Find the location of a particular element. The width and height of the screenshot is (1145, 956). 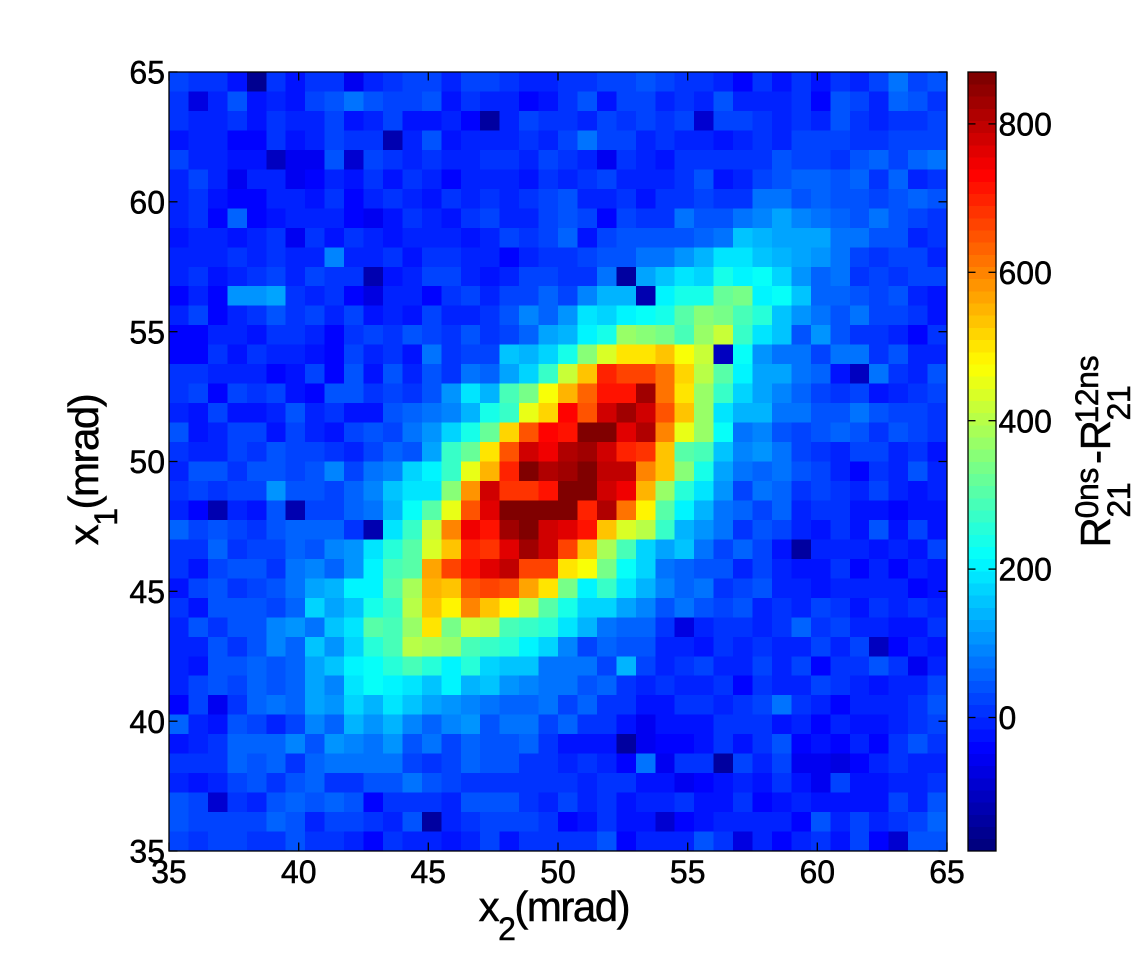

svg-text: 0 is located at coordinates (1008, 718).